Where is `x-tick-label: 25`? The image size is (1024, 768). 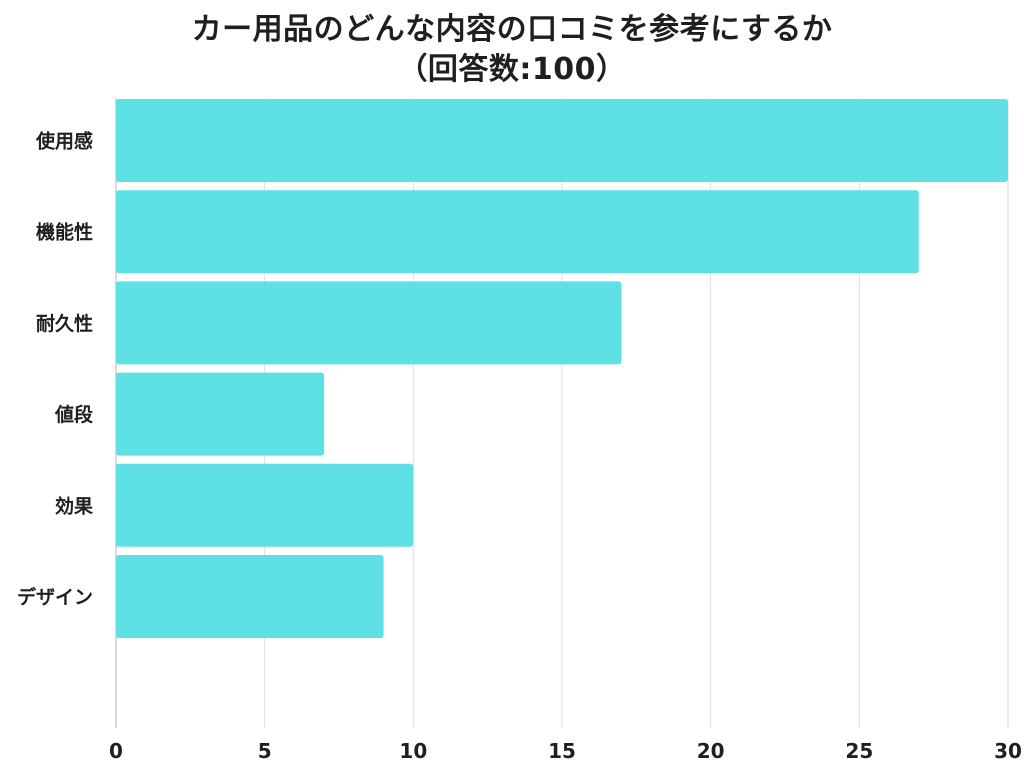
x-tick-label: 25 is located at coordinates (859, 751).